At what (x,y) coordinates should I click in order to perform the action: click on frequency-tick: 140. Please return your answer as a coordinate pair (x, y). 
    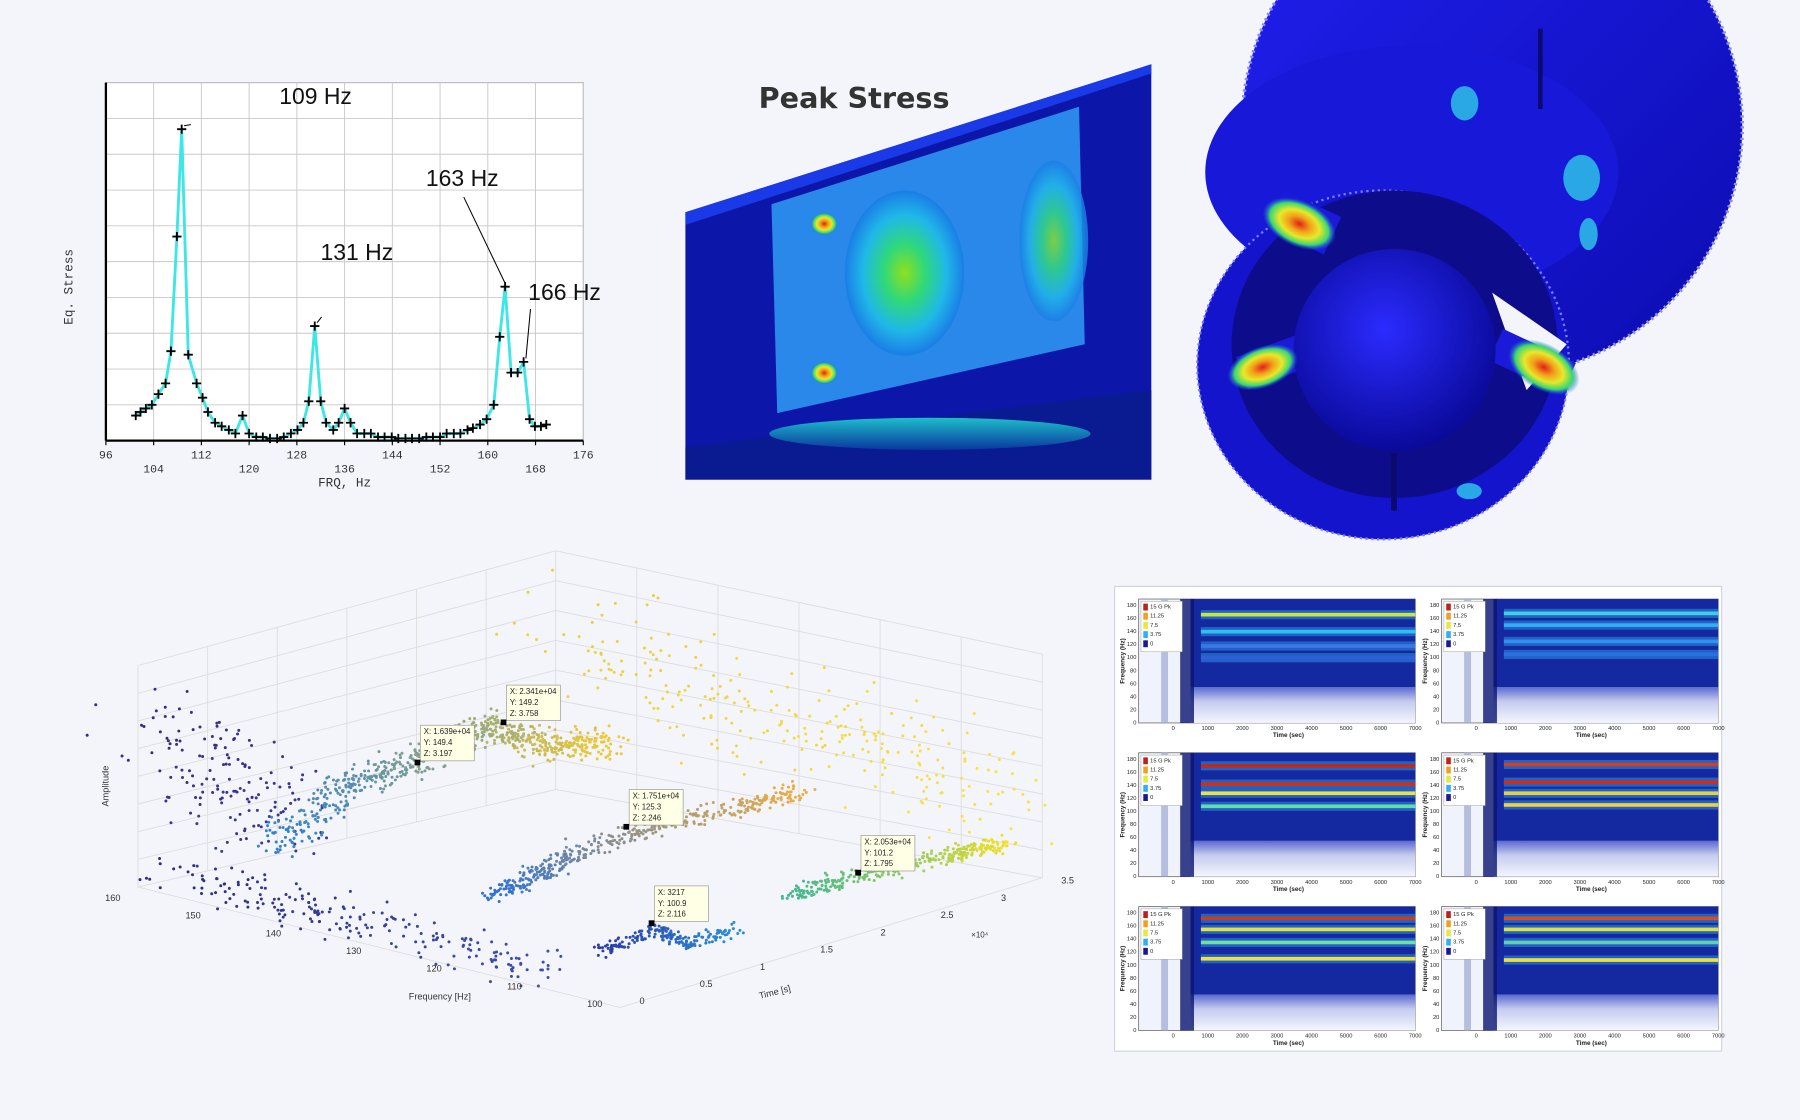
    Looking at the image, I should click on (273, 933).